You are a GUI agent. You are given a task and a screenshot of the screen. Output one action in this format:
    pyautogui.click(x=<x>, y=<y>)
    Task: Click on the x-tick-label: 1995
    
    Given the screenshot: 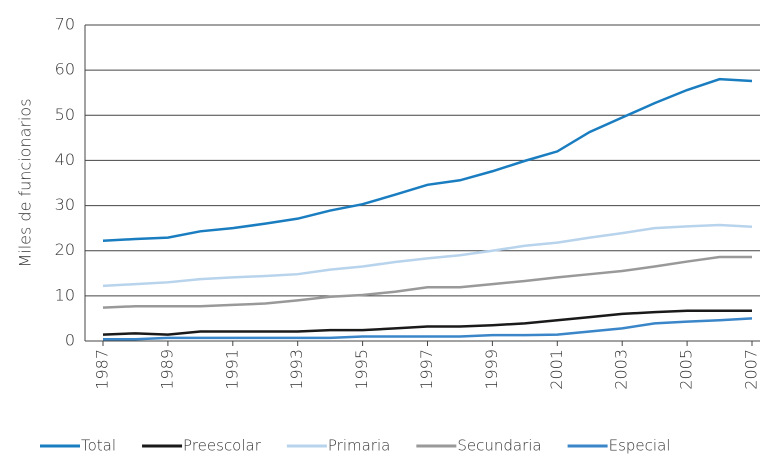 What is the action you would take?
    pyautogui.click(x=361, y=369)
    